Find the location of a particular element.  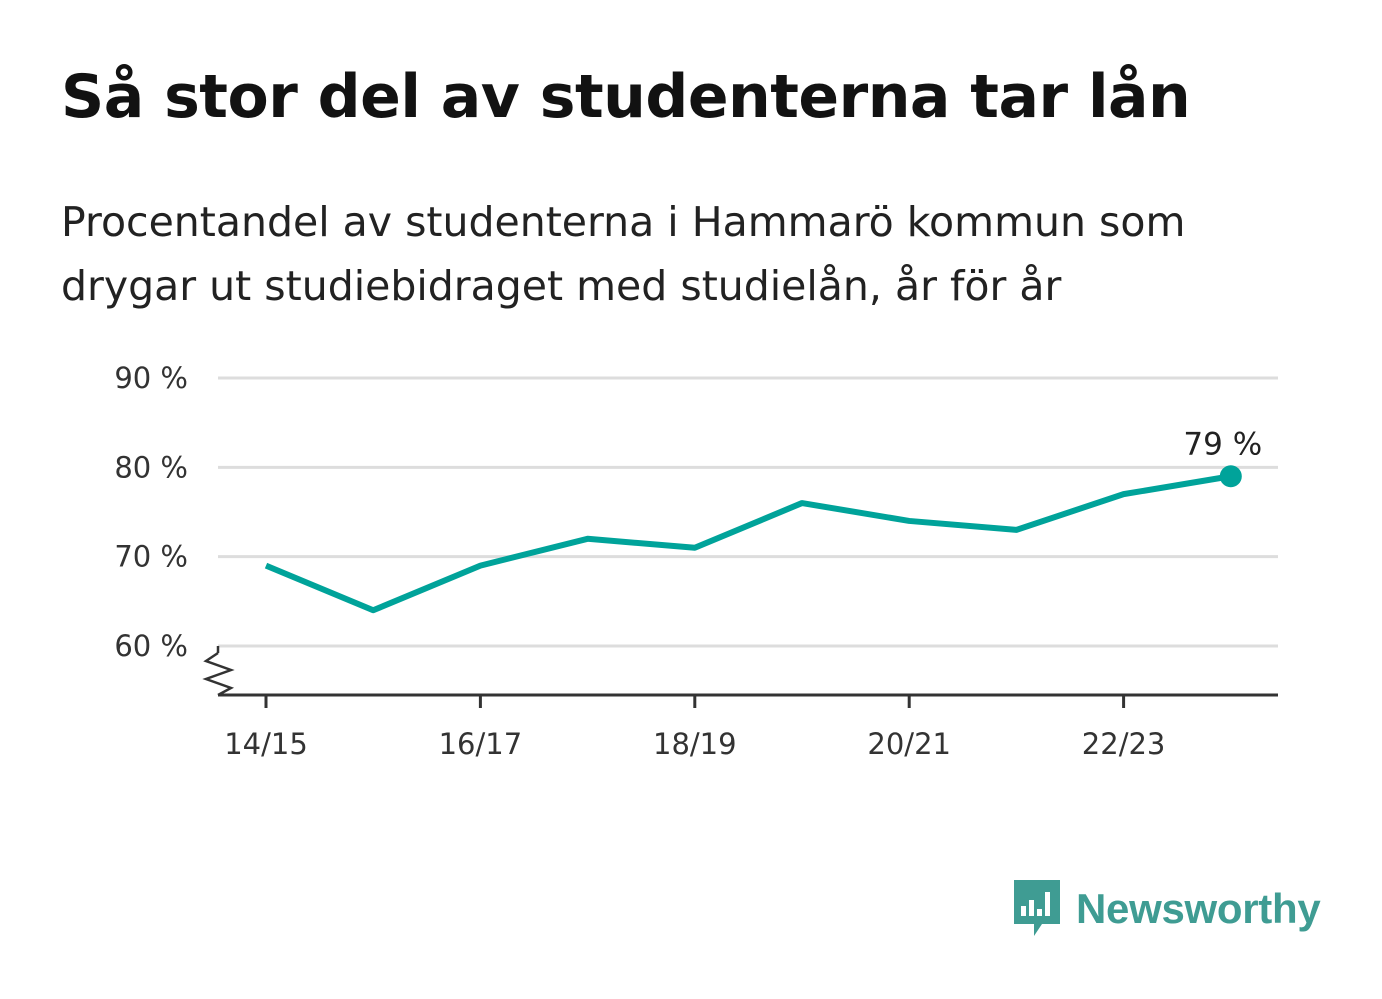

y-tick-label: 90 % is located at coordinates (151, 378).